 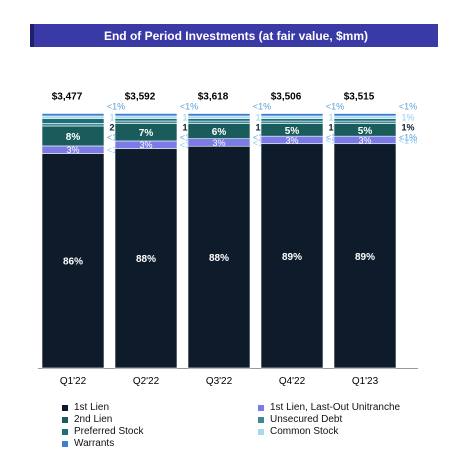 I want to click on total-label: $3,618, so click(x=213, y=97).